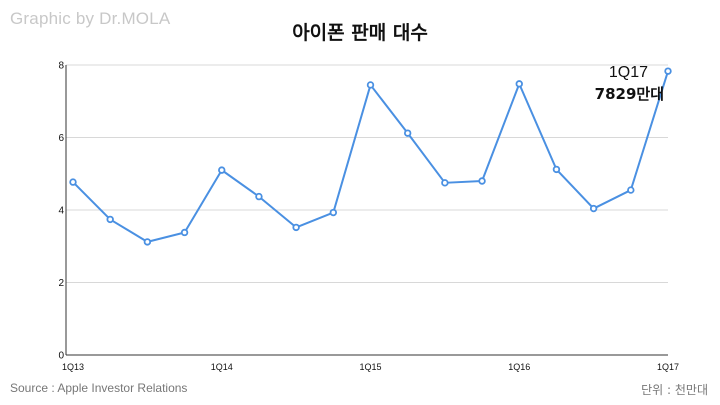  Describe the element at coordinates (370, 85) in the screenshot. I see `data-point-1Q15` at that location.